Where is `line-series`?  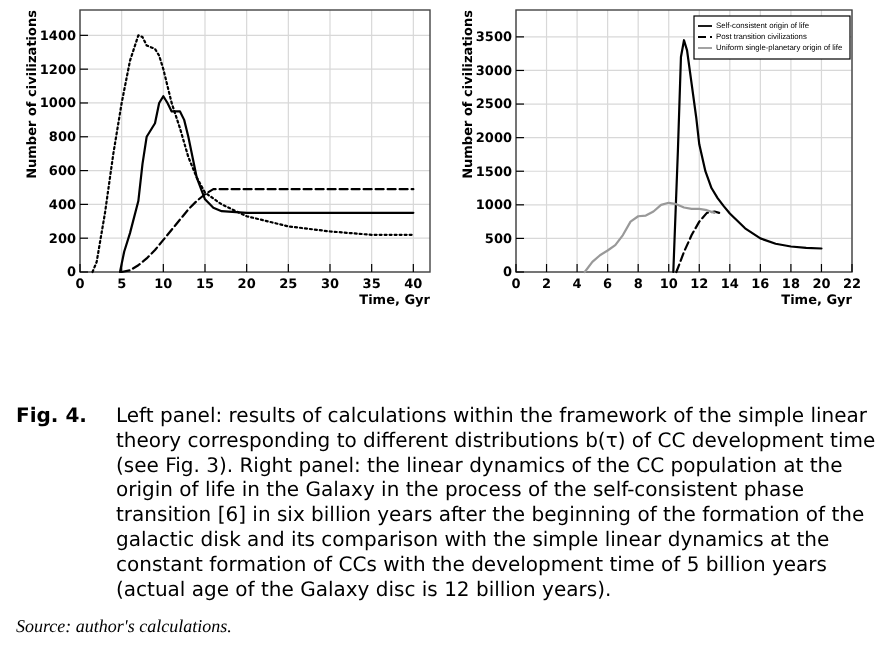 line-series is located at coordinates (649, 237).